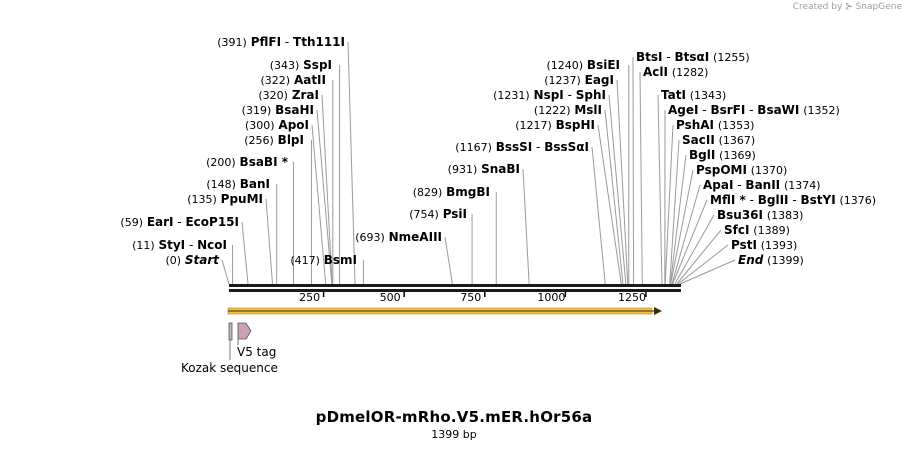 This screenshot has height=450, width=908. What do you see at coordinates (583, 65) in the screenshot?
I see `restriction-site-label: (1240) BsiEI` at bounding box center [583, 65].